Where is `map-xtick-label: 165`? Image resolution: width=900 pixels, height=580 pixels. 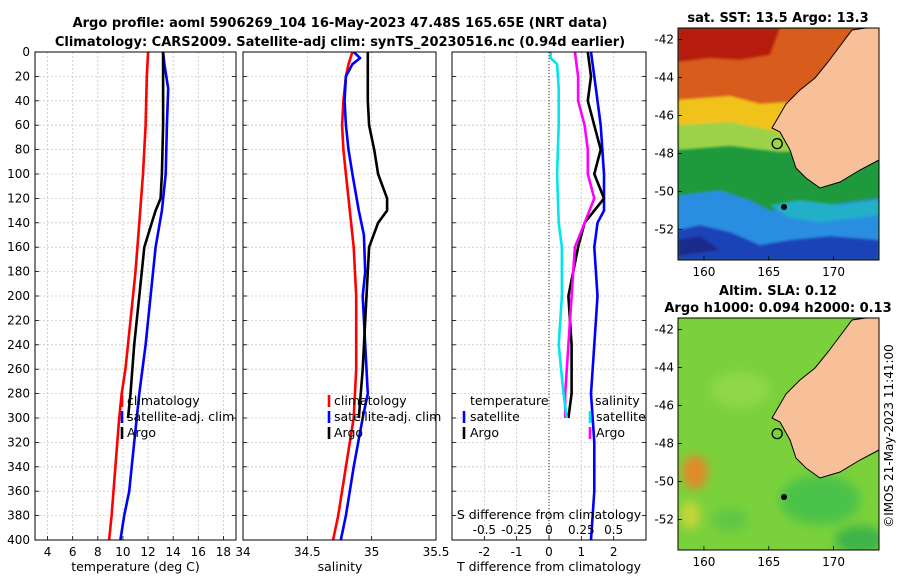
map-xtick-label: 165 is located at coordinates (768, 562).